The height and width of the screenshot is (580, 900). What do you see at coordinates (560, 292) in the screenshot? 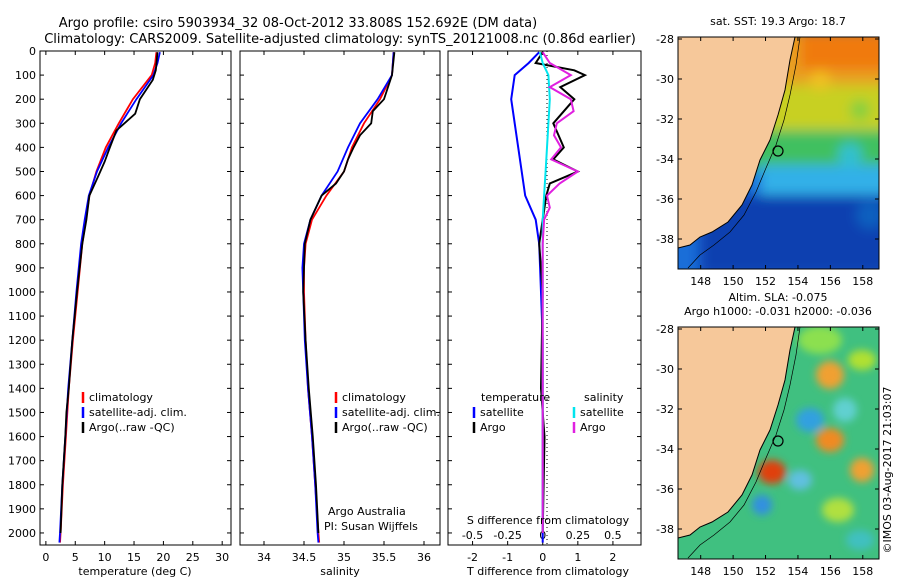
I see `series-line-s-argo` at bounding box center [560, 292].